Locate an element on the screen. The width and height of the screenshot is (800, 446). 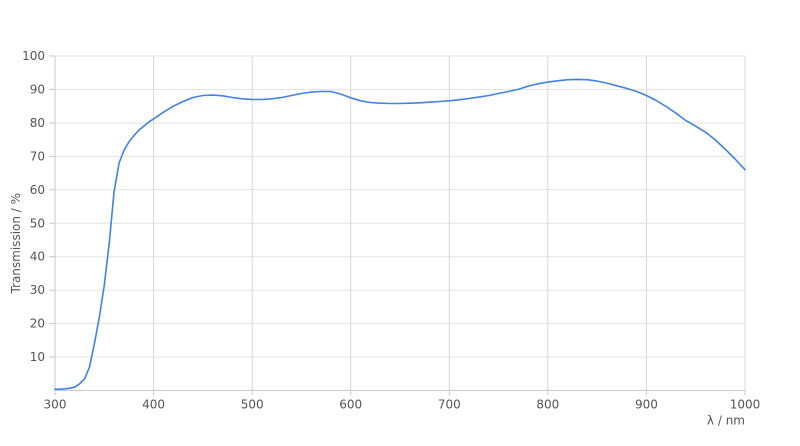
y-tick-label: 90 is located at coordinates (37, 89).